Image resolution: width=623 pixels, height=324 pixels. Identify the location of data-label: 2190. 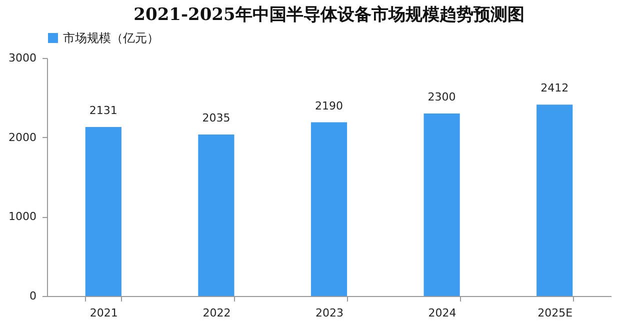
(329, 105).